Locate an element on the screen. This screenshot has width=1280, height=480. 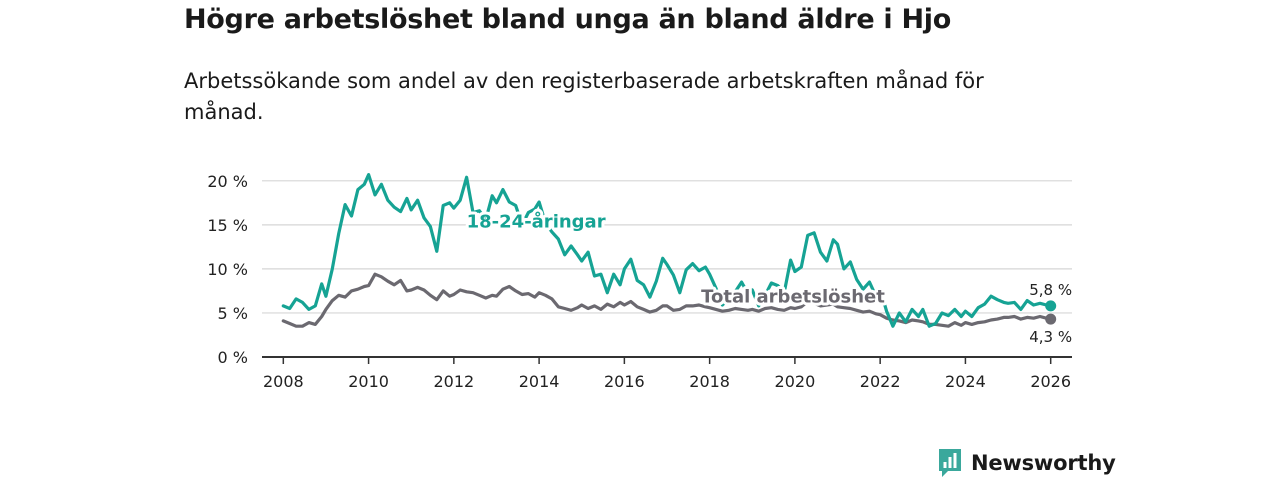
x-tick-label: 2024 is located at coordinates (965, 381).